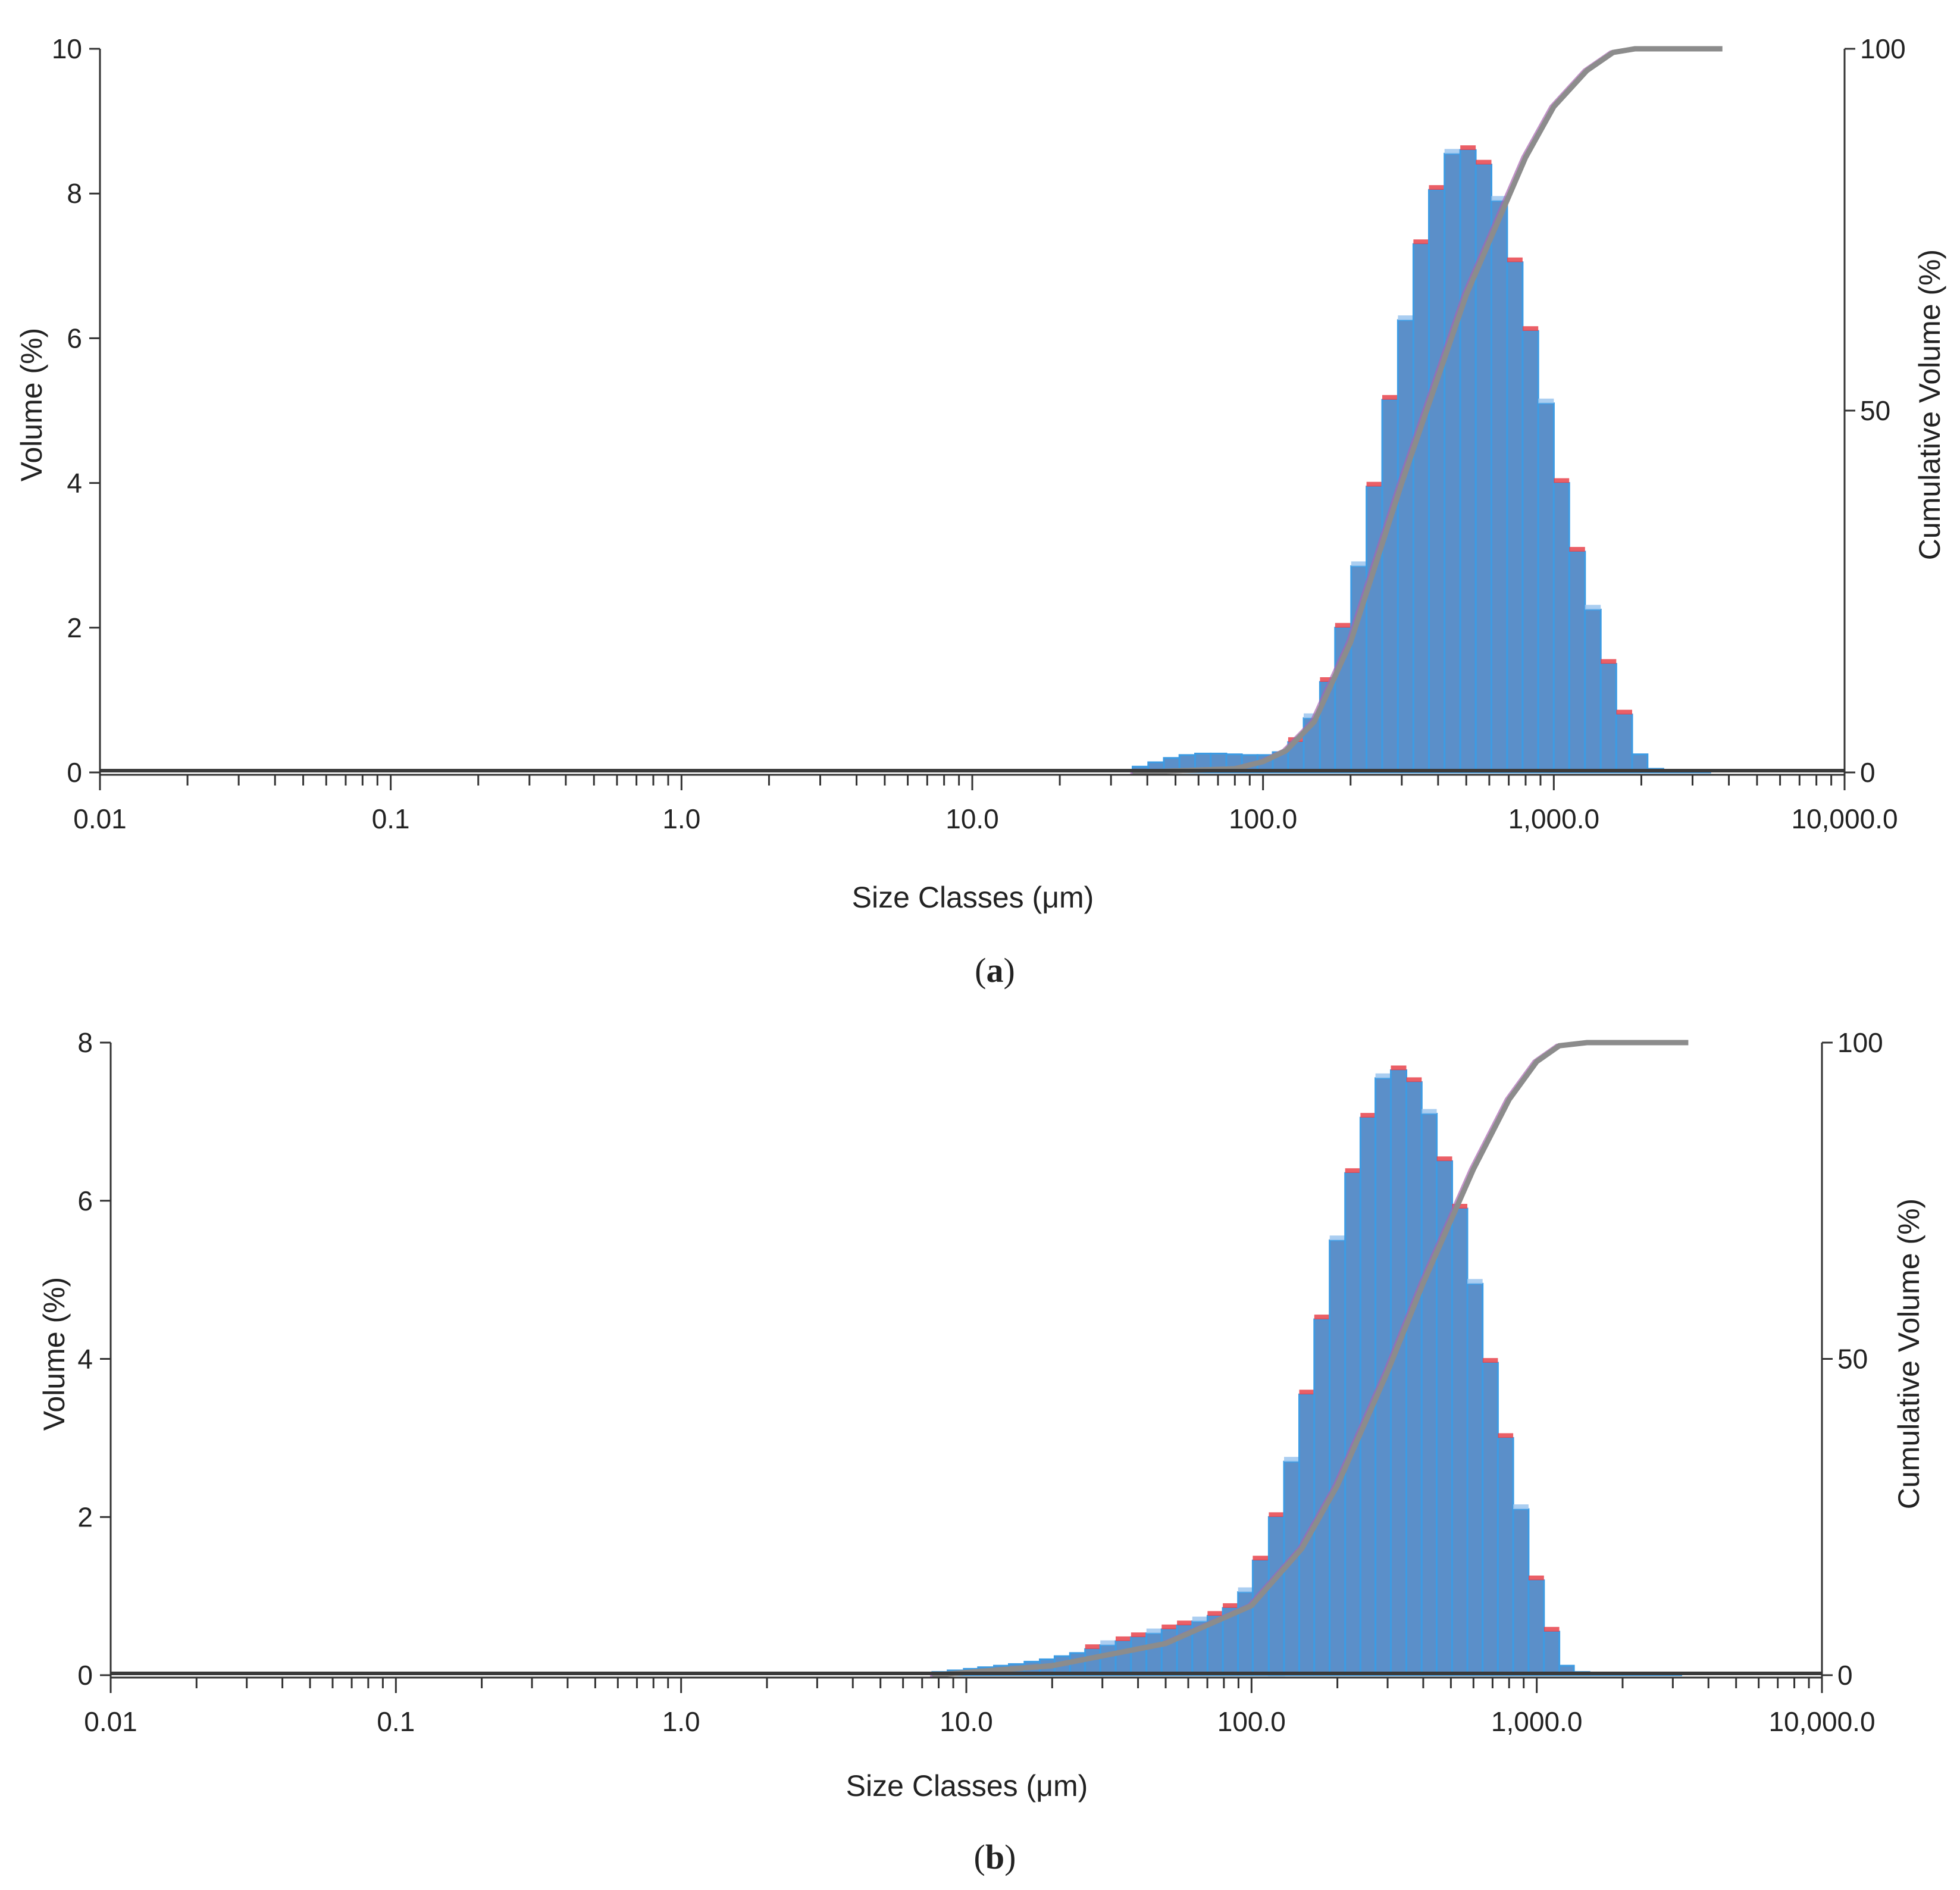 This screenshot has width=1960, height=1890. What do you see at coordinates (995, 1857) in the screenshot?
I see `panel-b-caption: (b)` at bounding box center [995, 1857].